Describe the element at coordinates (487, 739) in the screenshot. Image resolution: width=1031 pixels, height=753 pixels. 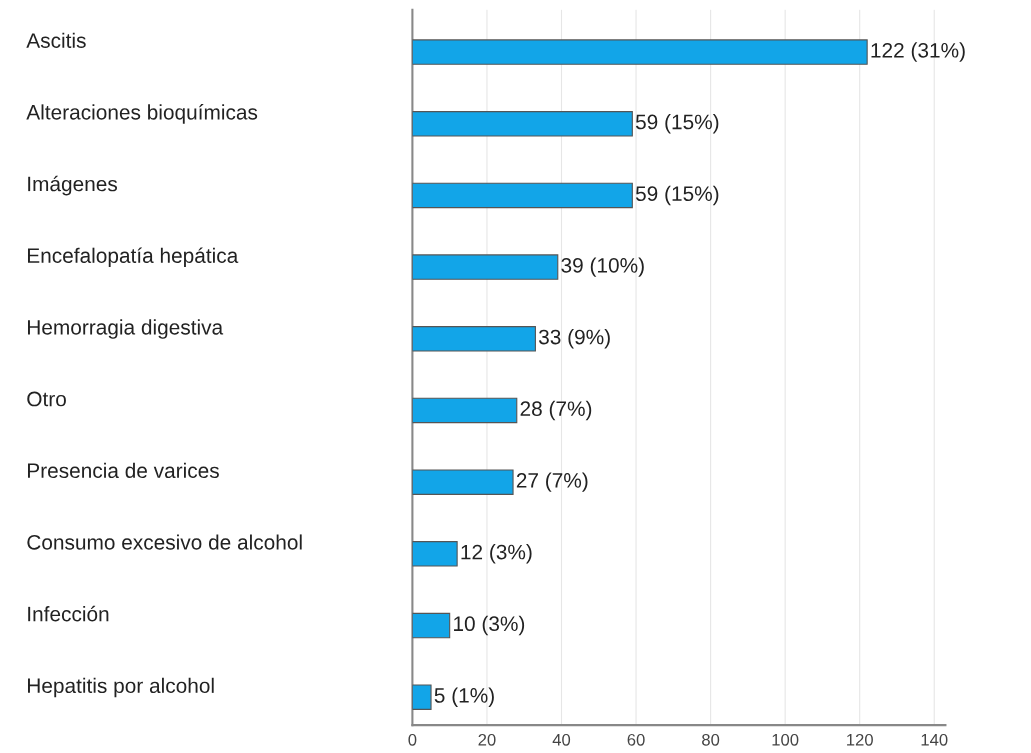
I see `x-tick-label: 20` at that location.